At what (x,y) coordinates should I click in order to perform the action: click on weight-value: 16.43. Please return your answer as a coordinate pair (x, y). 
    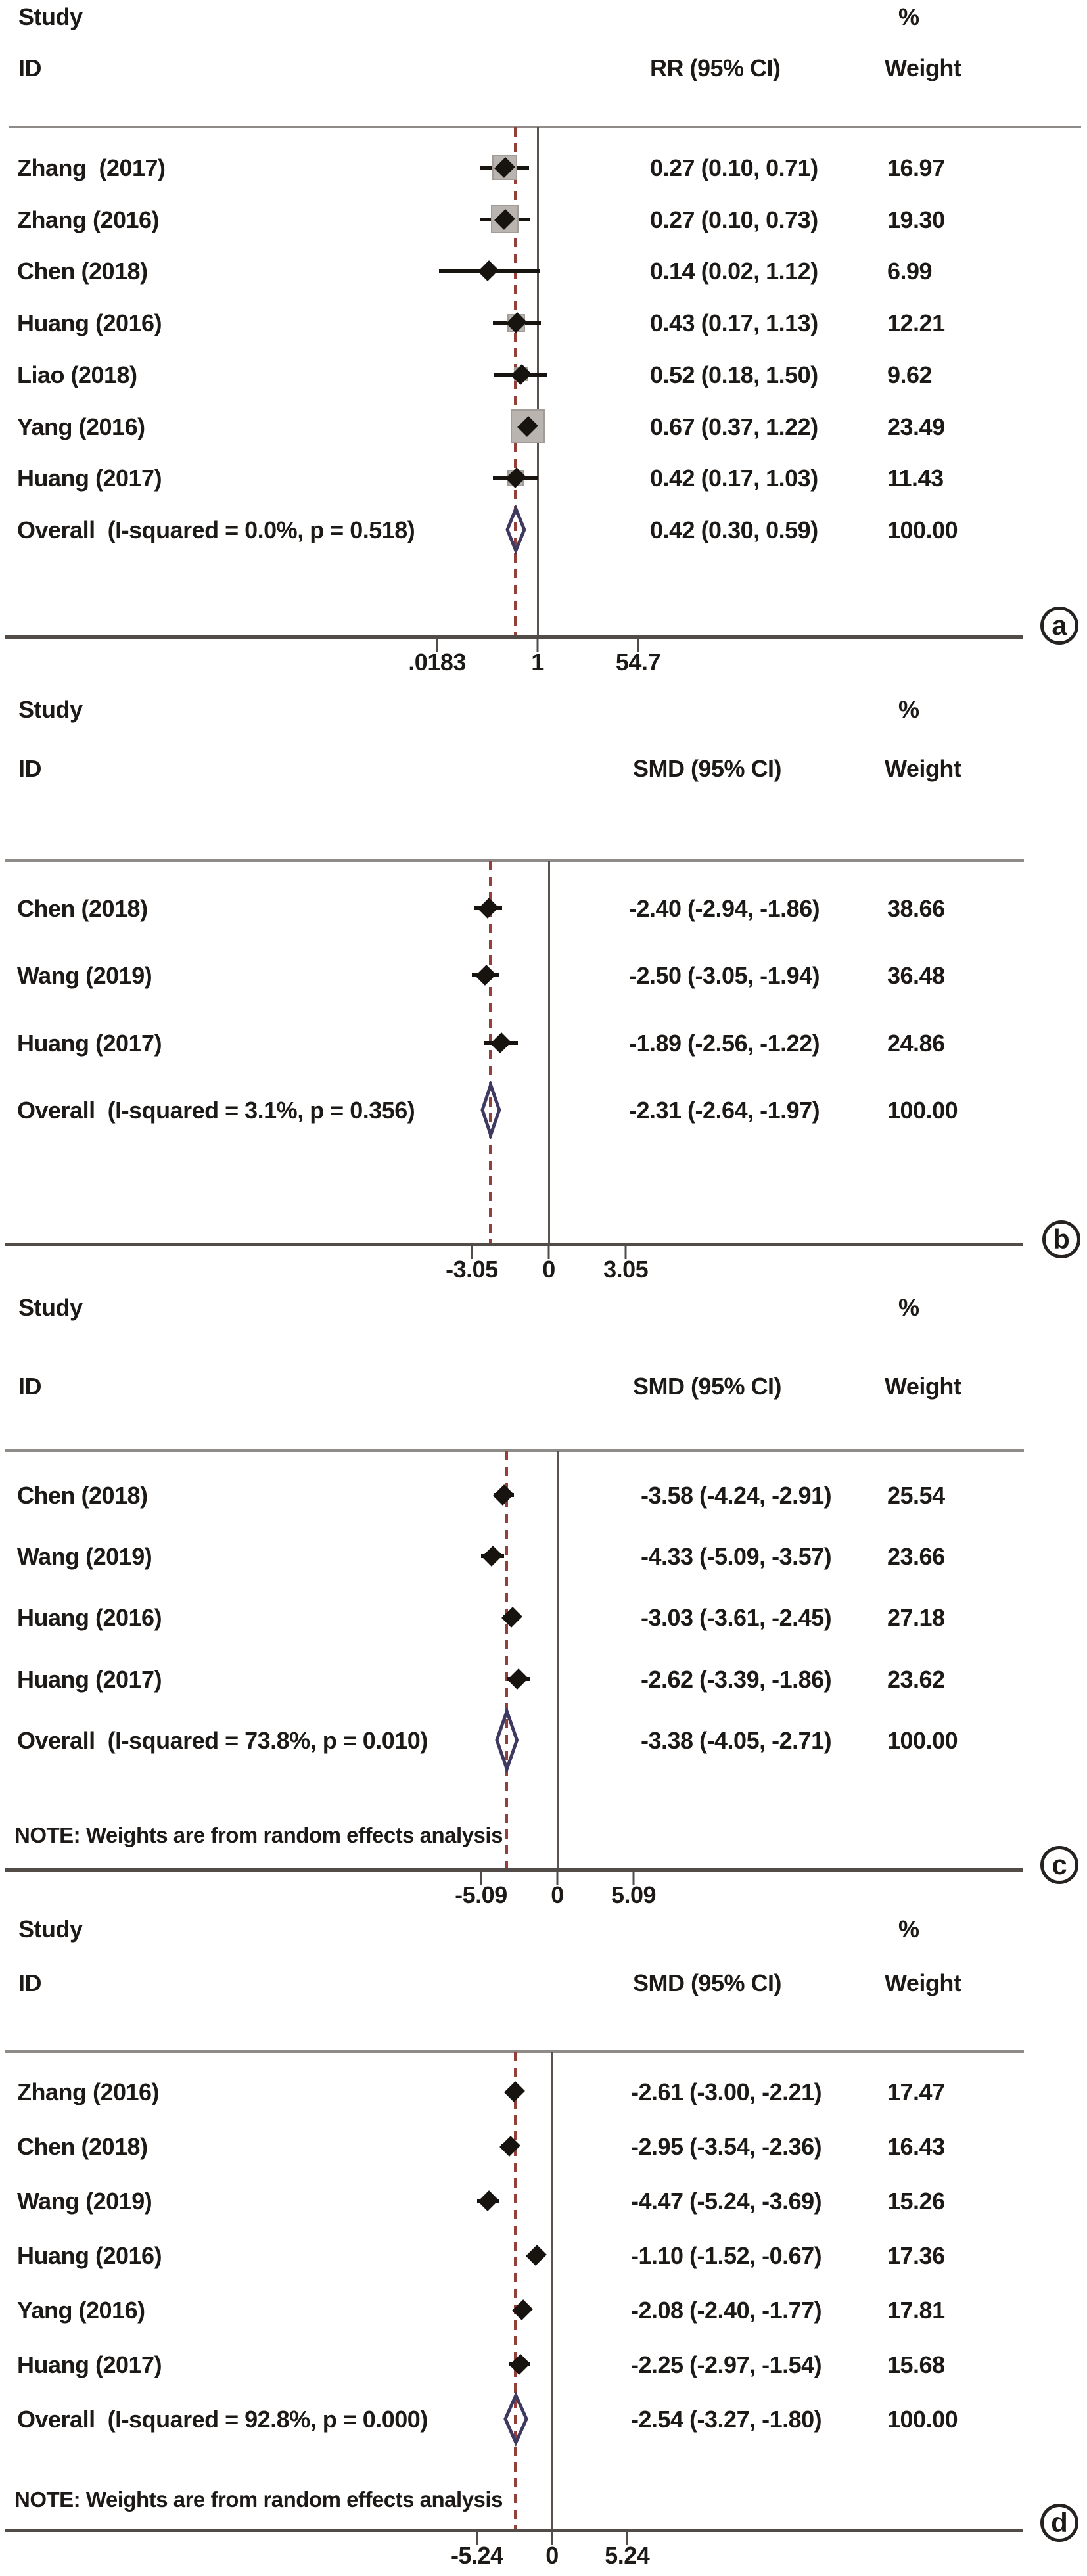
    Looking at the image, I should click on (916, 2146).